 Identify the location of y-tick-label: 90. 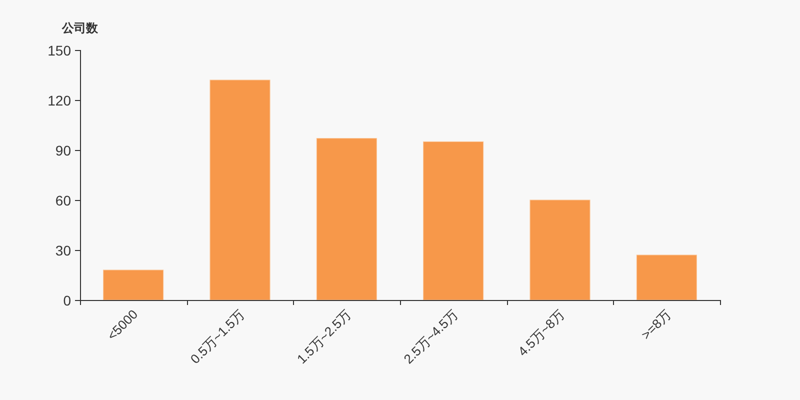
(63, 150).